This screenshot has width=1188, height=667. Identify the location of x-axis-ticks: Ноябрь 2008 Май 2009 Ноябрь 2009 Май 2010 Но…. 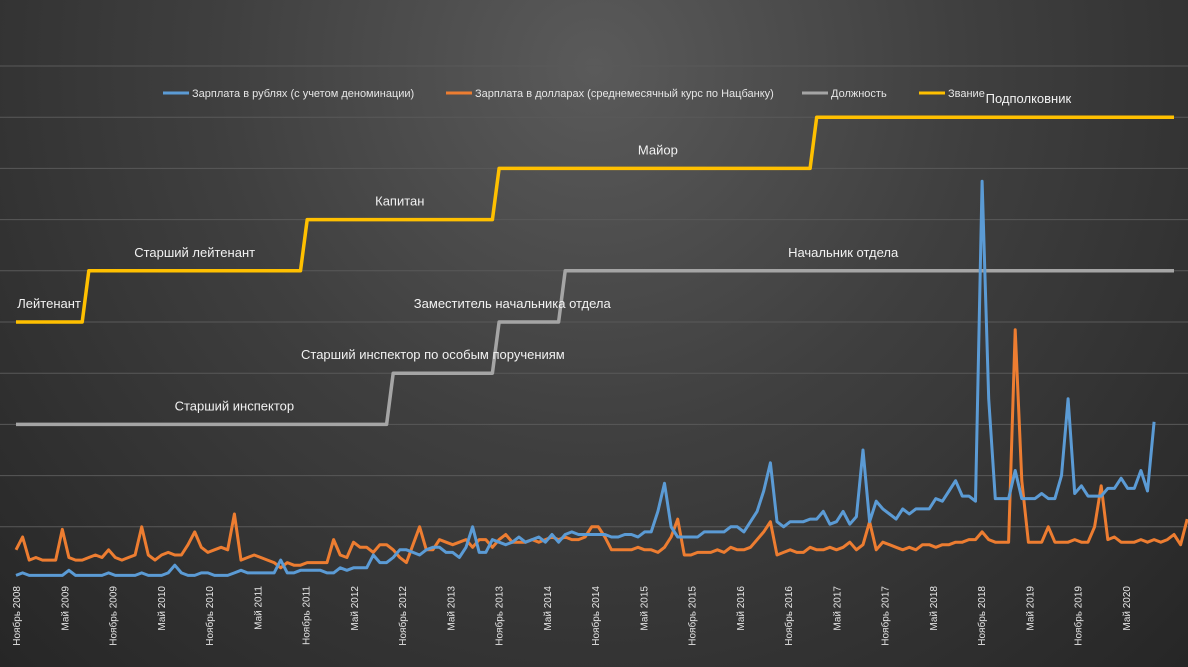
(572, 616).